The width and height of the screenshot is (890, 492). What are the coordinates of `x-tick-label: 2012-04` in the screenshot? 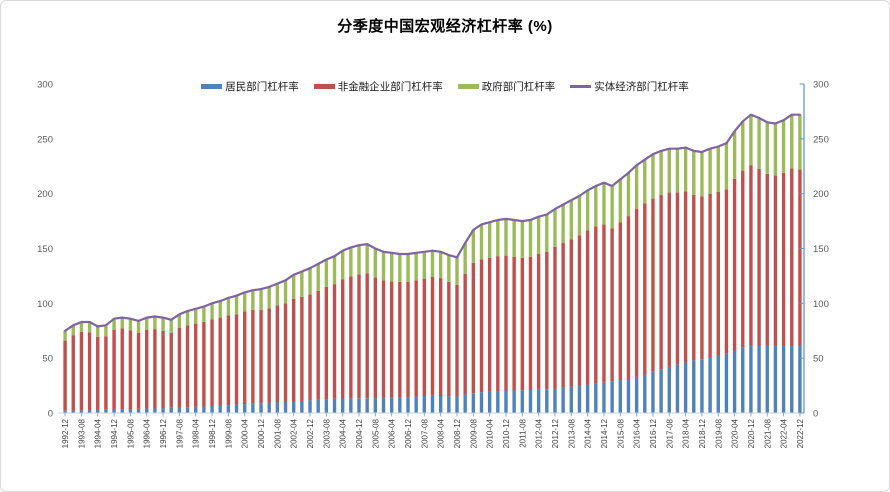 It's located at (539, 433).